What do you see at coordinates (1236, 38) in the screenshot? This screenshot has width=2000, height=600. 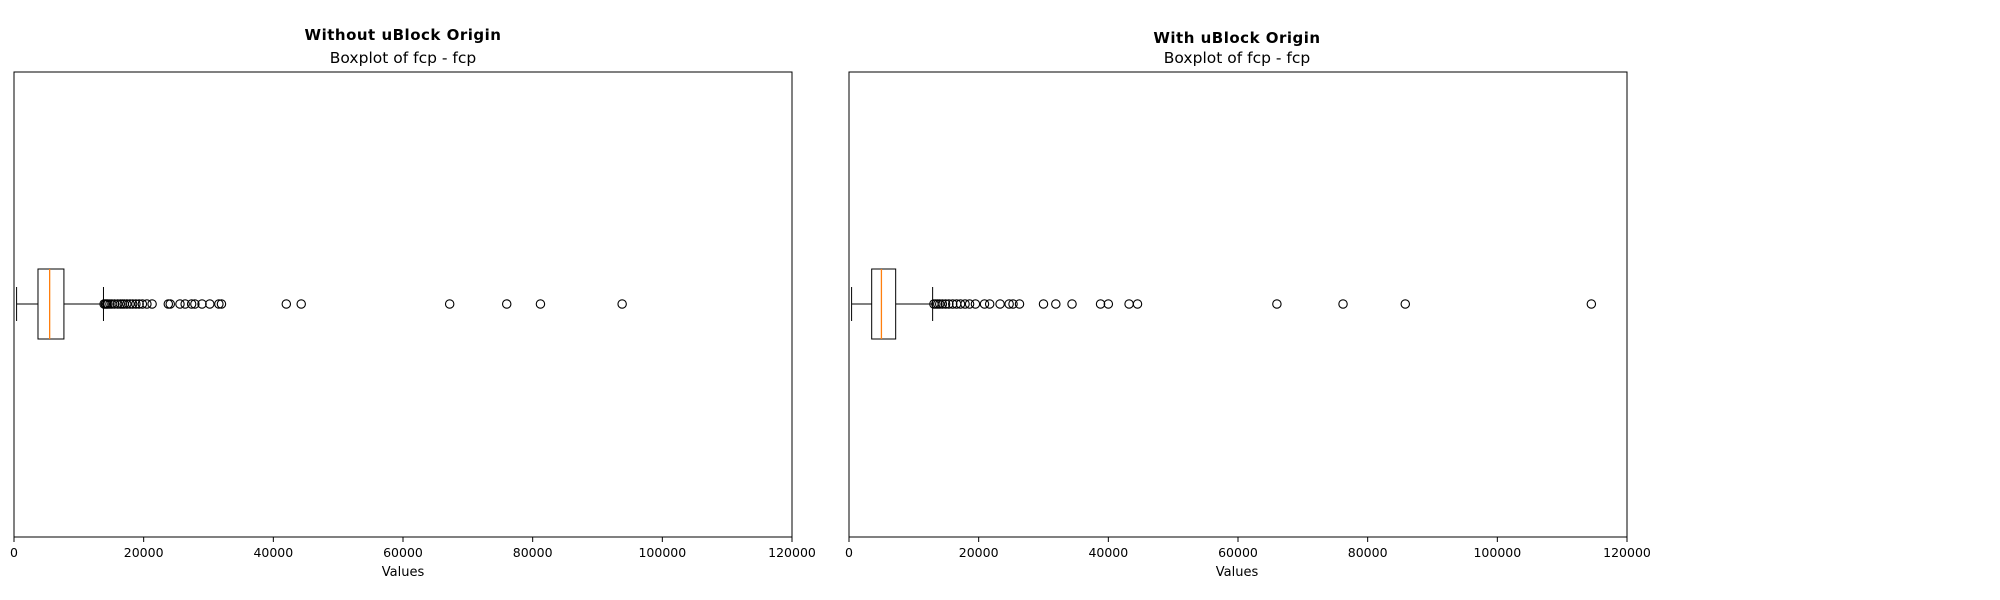 I see `panel-heading: With uBlock Origin` at bounding box center [1236, 38].